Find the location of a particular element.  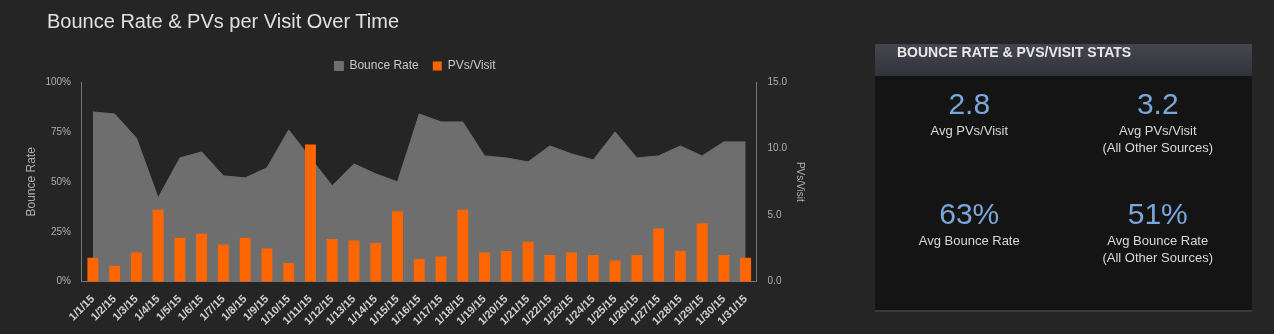

y-tick-label: 0% is located at coordinates (64, 281).